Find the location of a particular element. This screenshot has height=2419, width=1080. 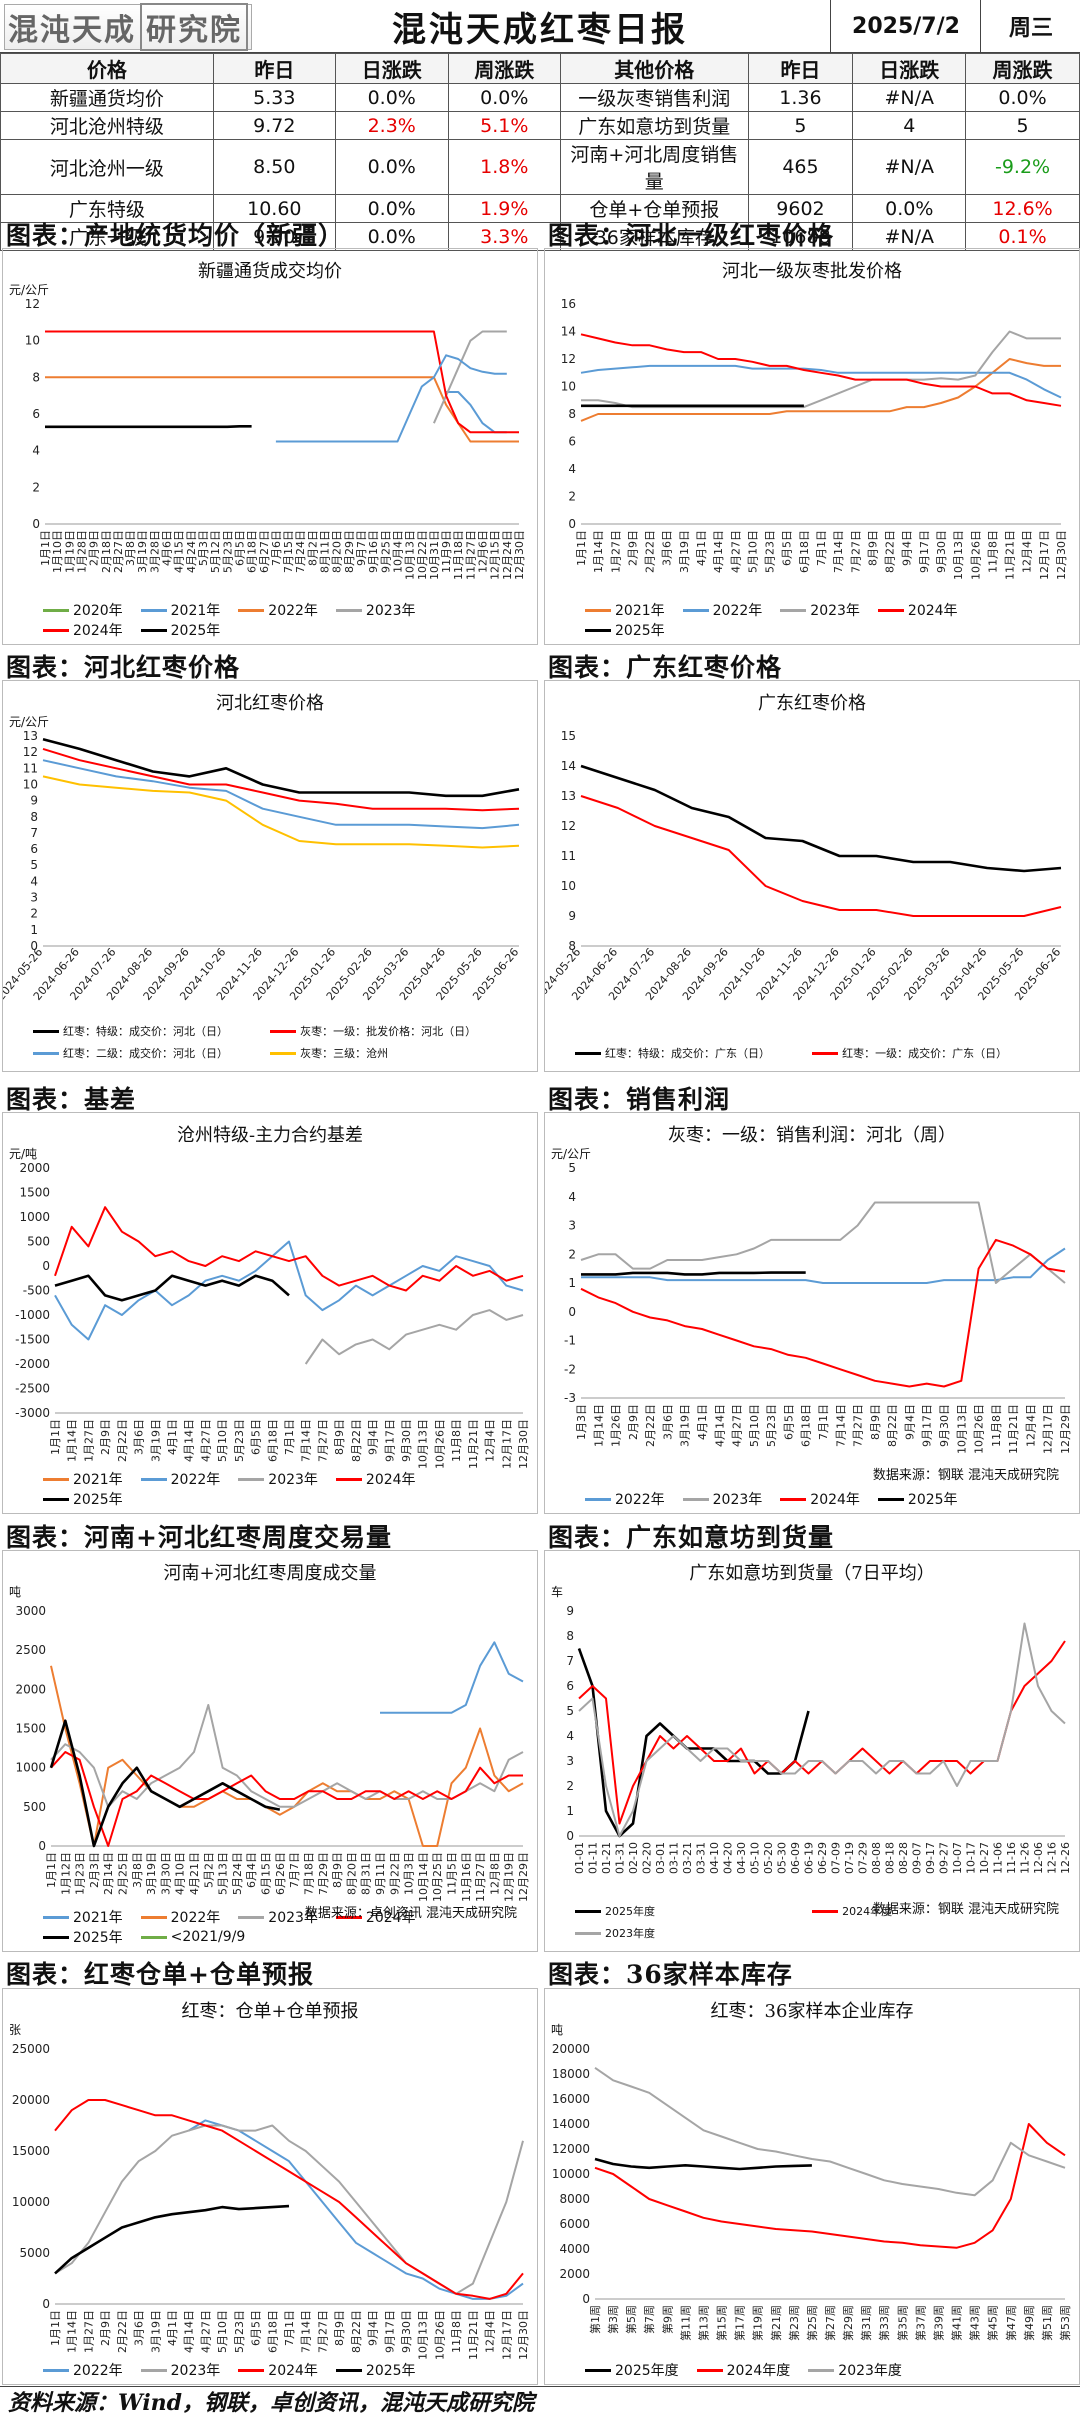

x-tick-label: 8月29日 is located at coordinates (349, 551).